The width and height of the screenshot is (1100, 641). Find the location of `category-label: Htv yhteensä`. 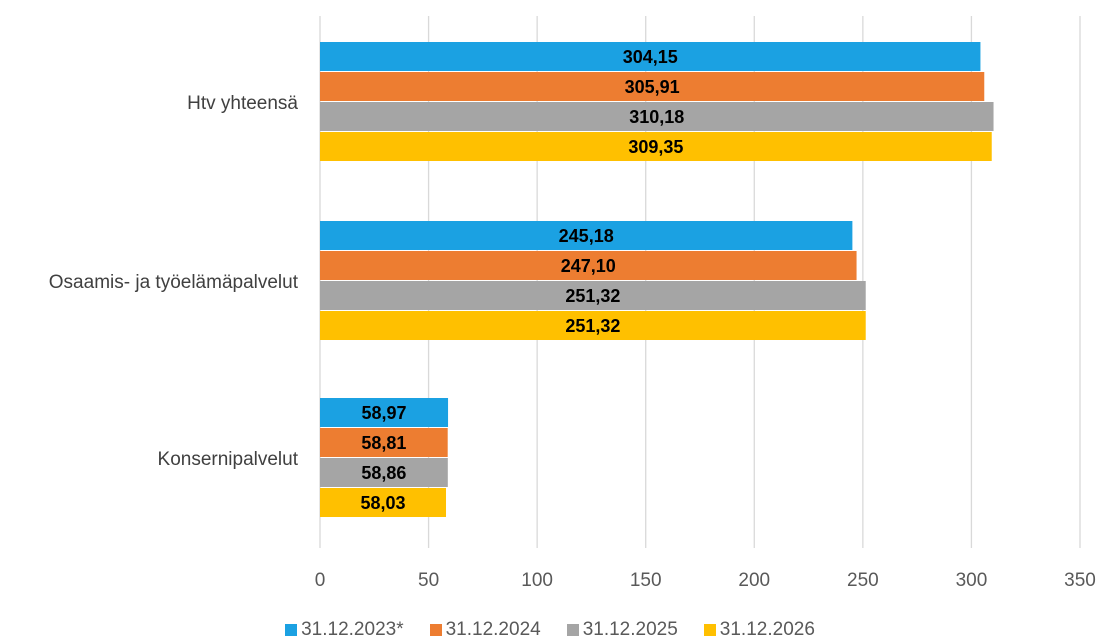

category-label: Htv yhteensä is located at coordinates (242, 103).